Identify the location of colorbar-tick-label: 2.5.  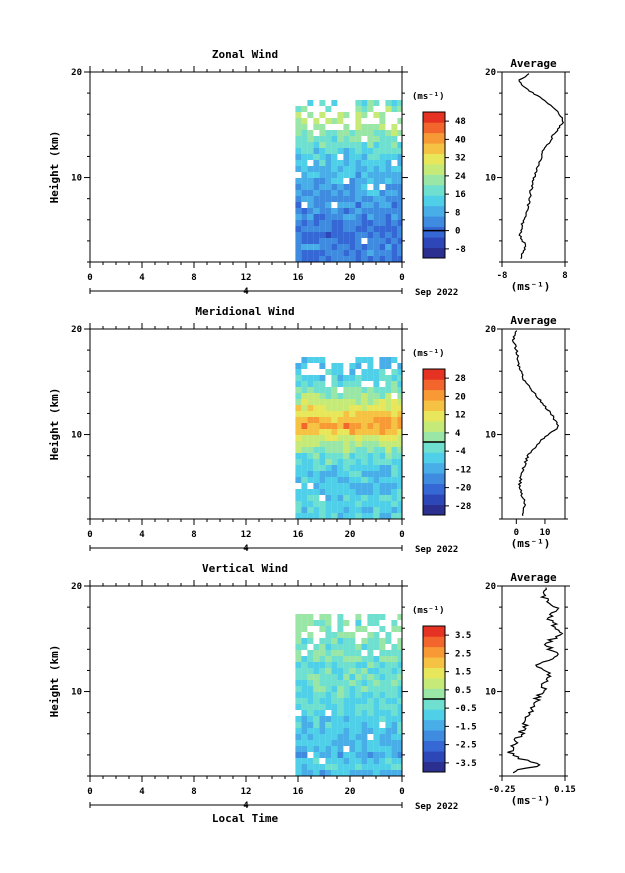
(463, 654).